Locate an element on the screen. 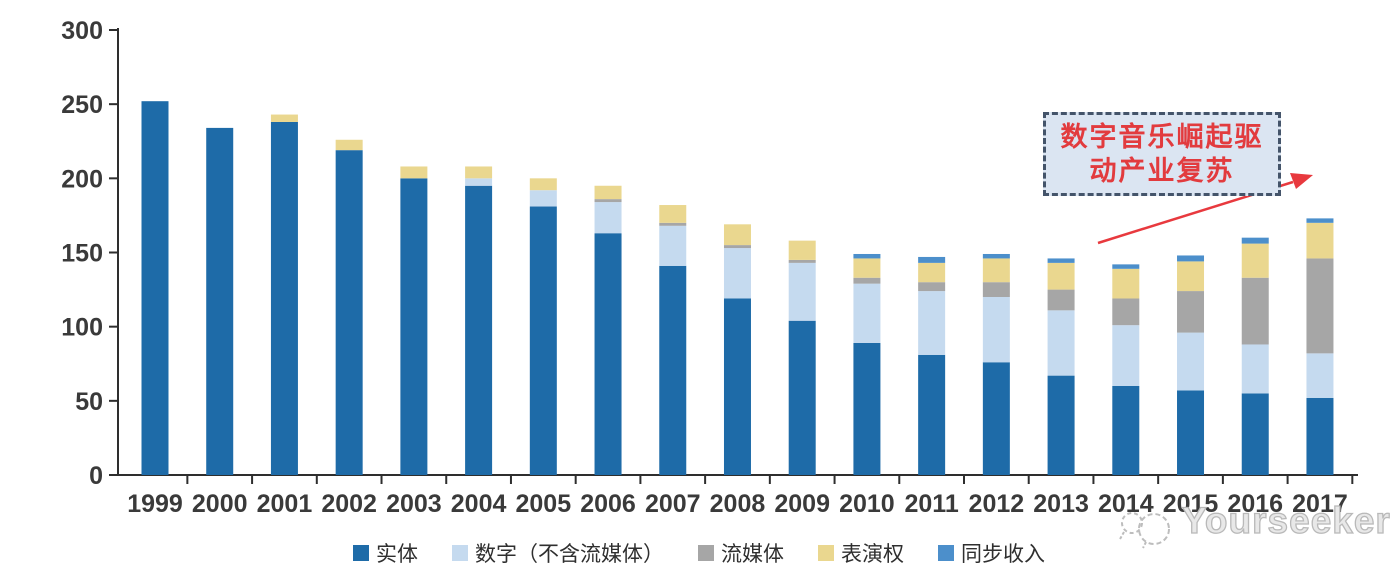  x-axis-year-label: 2008 is located at coordinates (738, 504).